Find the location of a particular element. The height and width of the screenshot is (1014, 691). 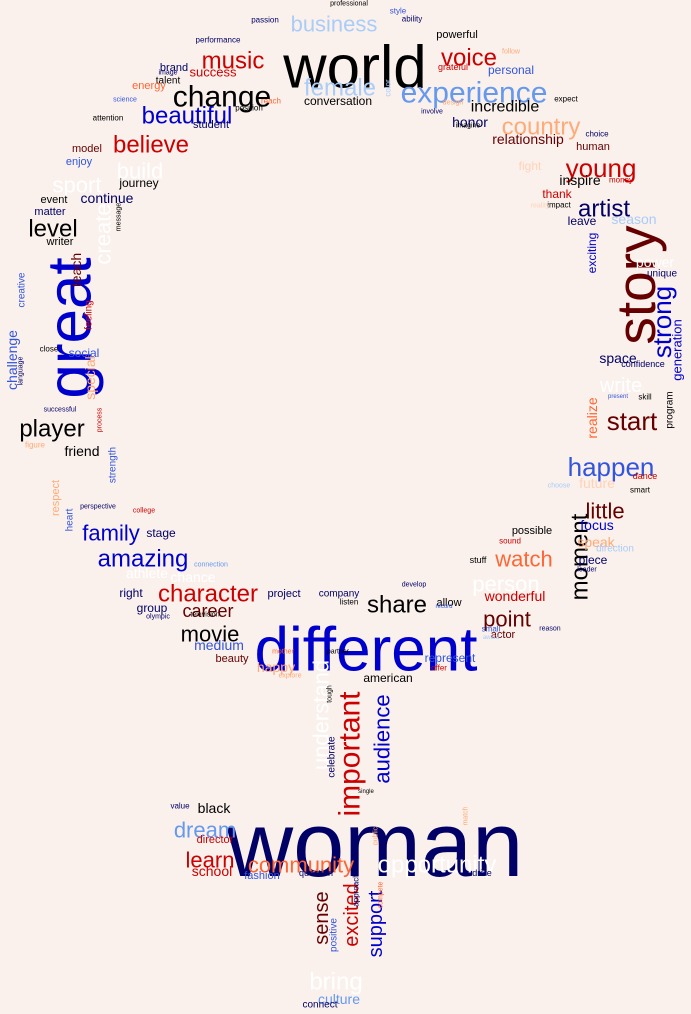

word-moment: moment is located at coordinates (580, 556).